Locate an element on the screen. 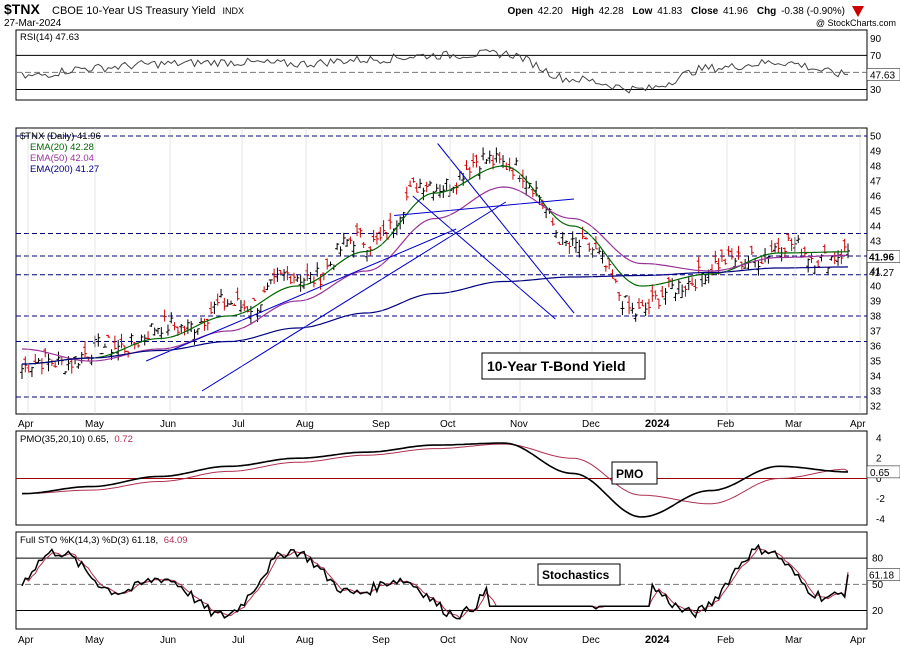 The image size is (900, 650). sto-callout: Stochastics is located at coordinates (579, 574).